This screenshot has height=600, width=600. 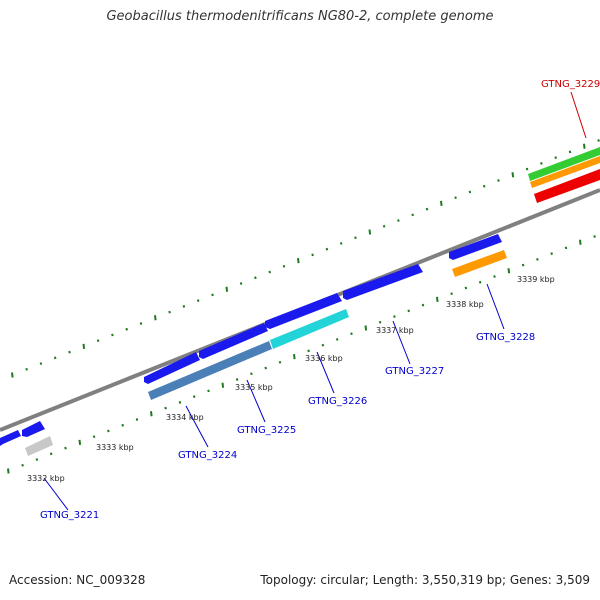 I want to click on leader-line-red, so click(x=578, y=115).